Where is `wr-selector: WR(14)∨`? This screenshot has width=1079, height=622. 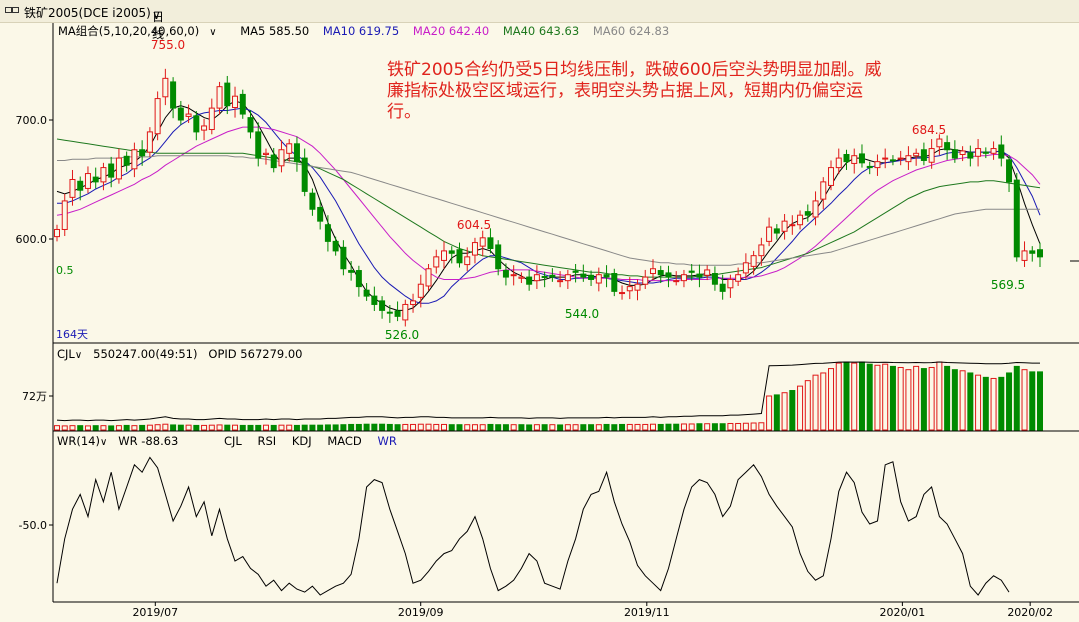 wr-selector: WR(14)∨ is located at coordinates (82, 441).